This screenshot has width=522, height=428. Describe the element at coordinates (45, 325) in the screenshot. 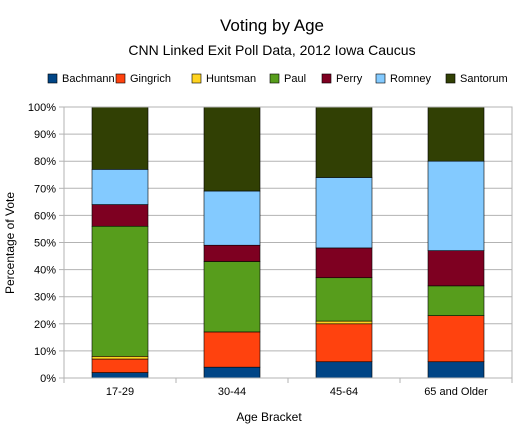

I see `y-tick-label: 20%` at that location.